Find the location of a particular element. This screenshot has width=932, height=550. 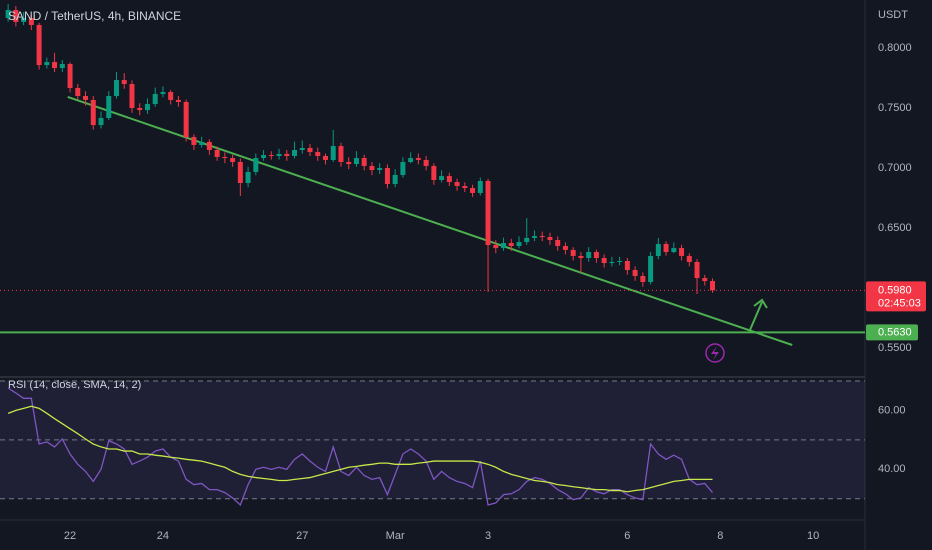

event-icon-bolt is located at coordinates (715, 353).